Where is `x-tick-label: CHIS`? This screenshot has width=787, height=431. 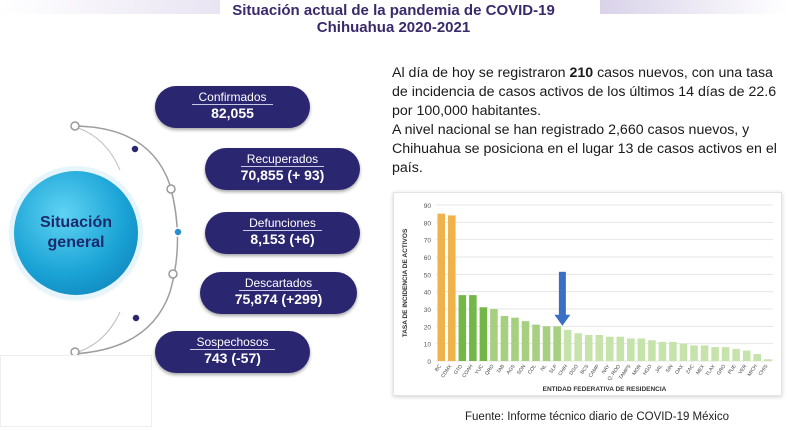 x-tick-label: CHIS is located at coordinates (764, 370).